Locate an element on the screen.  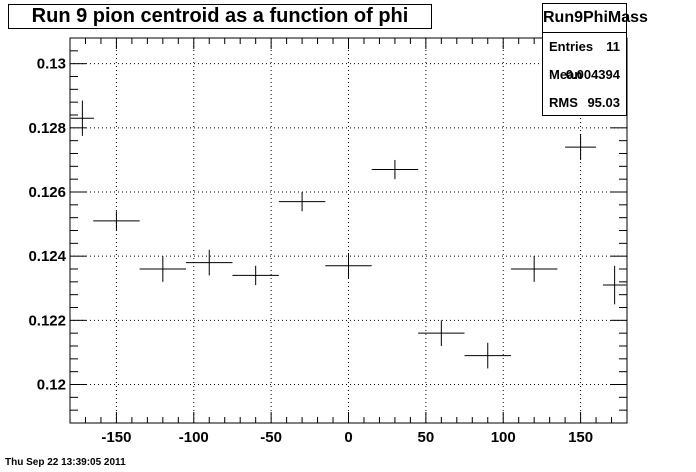
y-tick-label: 0.12 is located at coordinates (51, 385).